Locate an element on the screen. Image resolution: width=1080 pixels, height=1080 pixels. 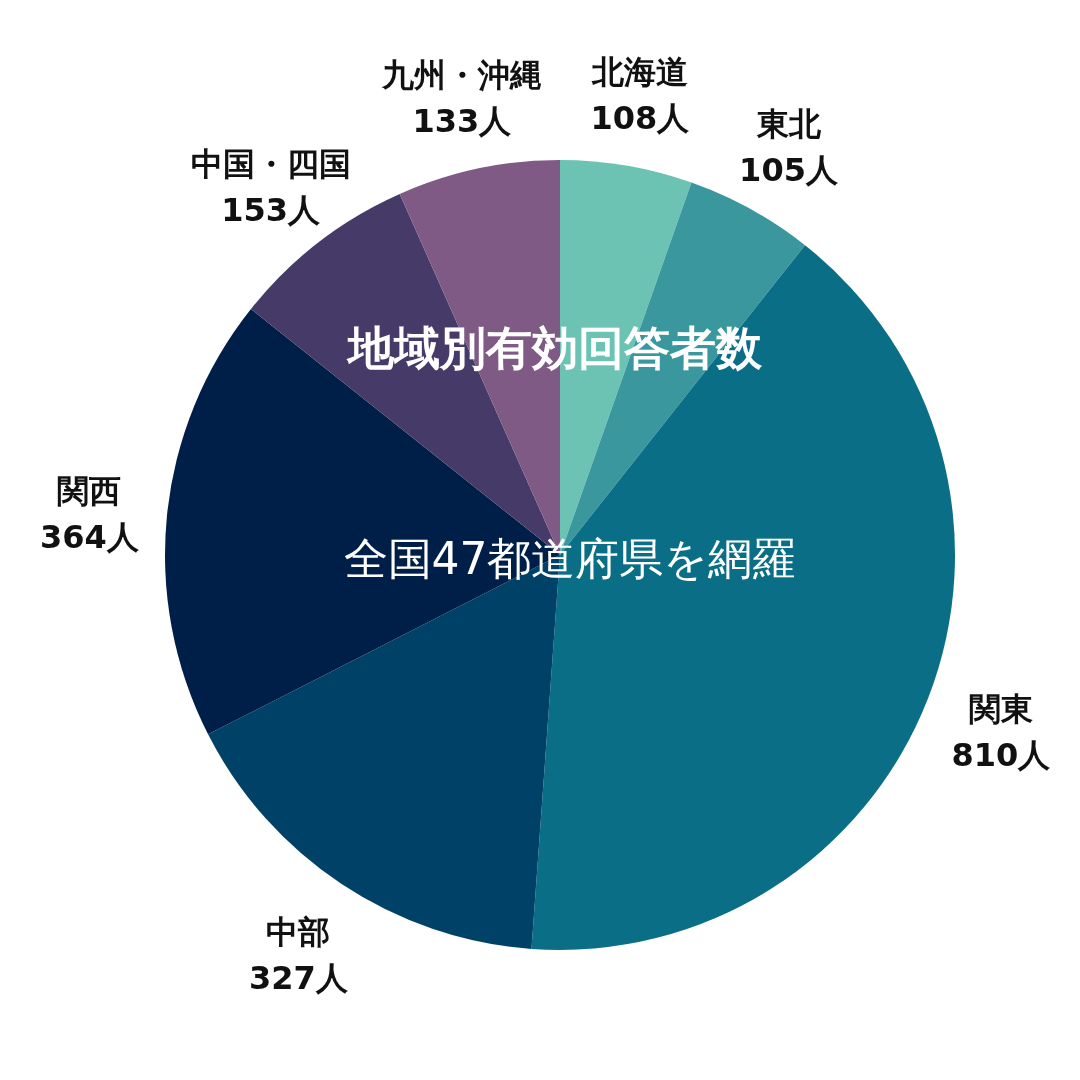
slice-label: 九州・沖縄 is located at coordinates (461, 75).